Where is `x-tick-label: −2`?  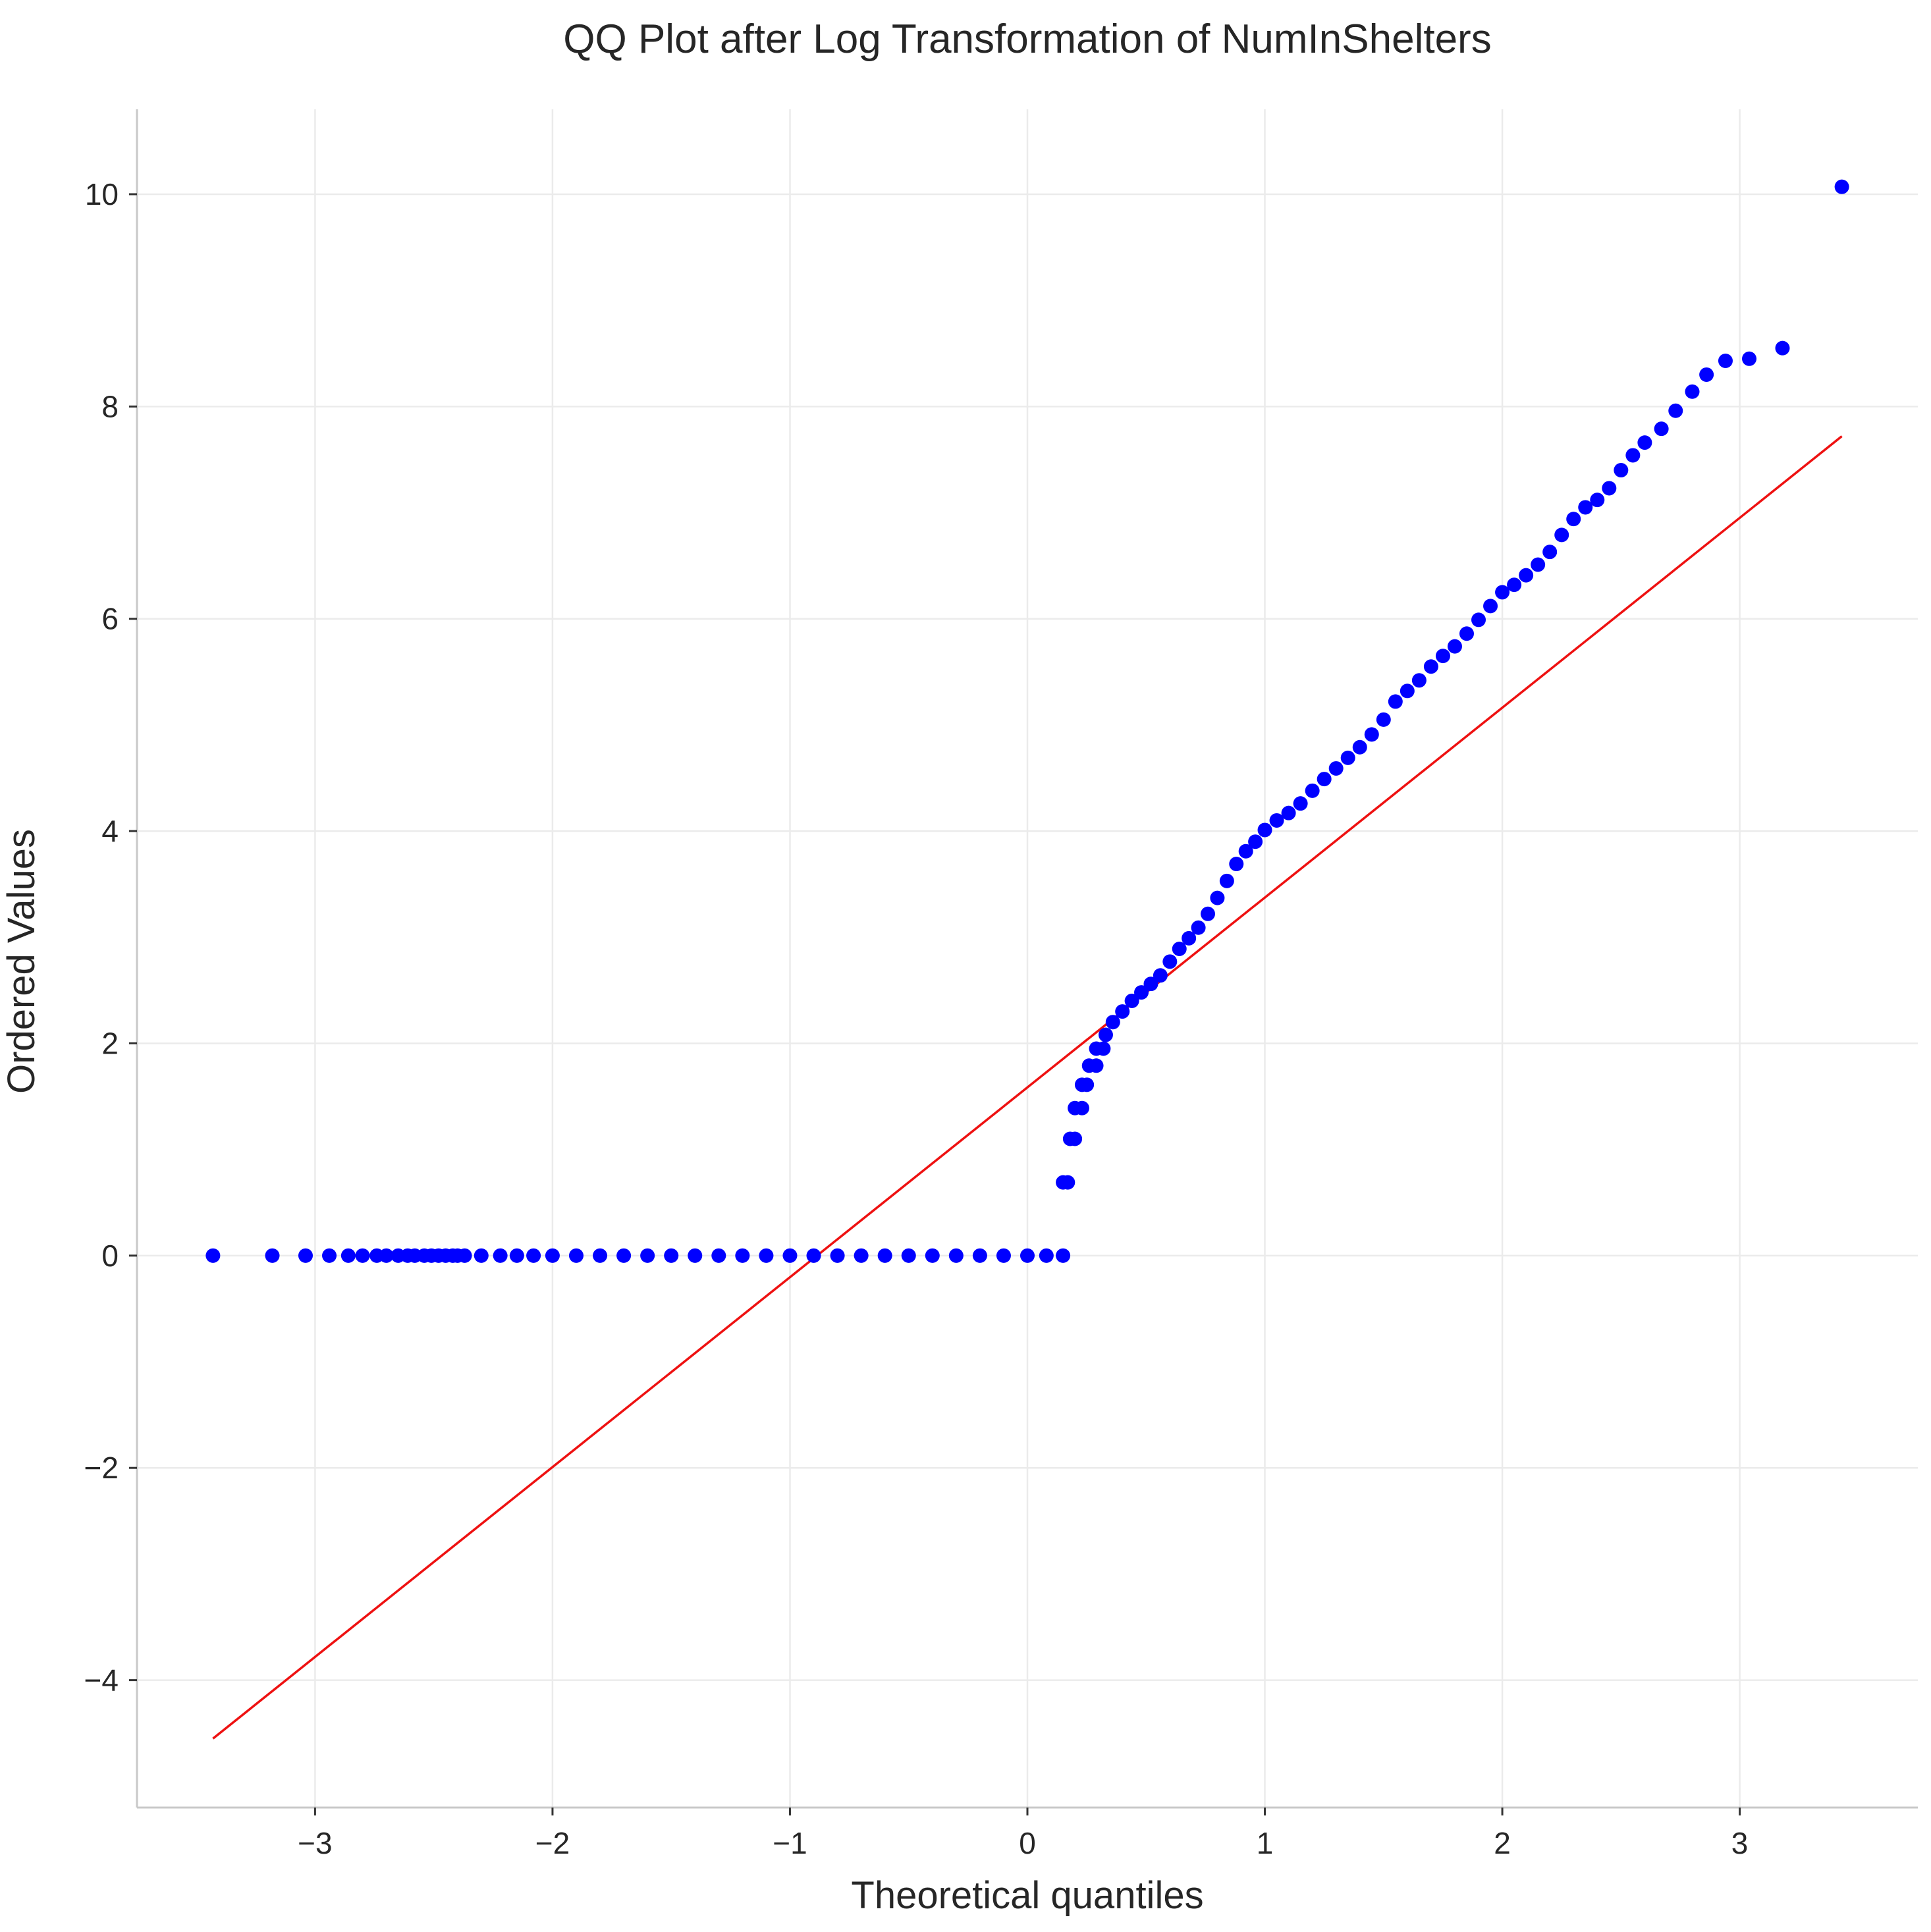
x-tick-label: −2 is located at coordinates (552, 1843).